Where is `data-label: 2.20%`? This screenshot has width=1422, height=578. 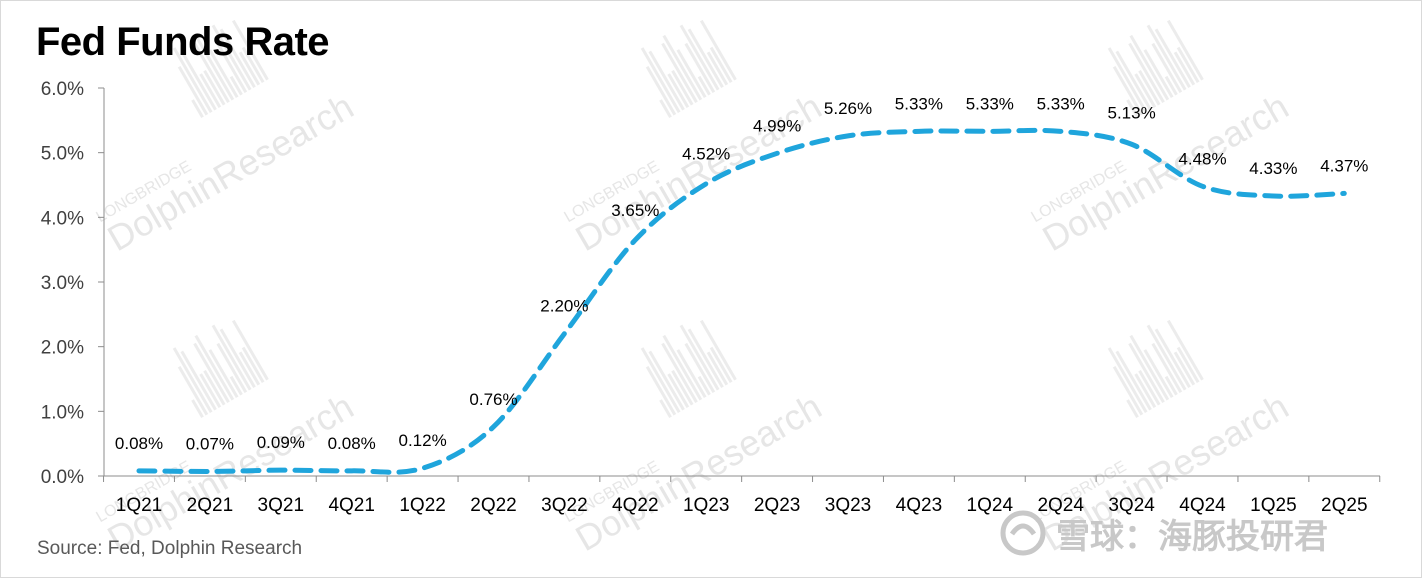
data-label: 2.20% is located at coordinates (564, 306).